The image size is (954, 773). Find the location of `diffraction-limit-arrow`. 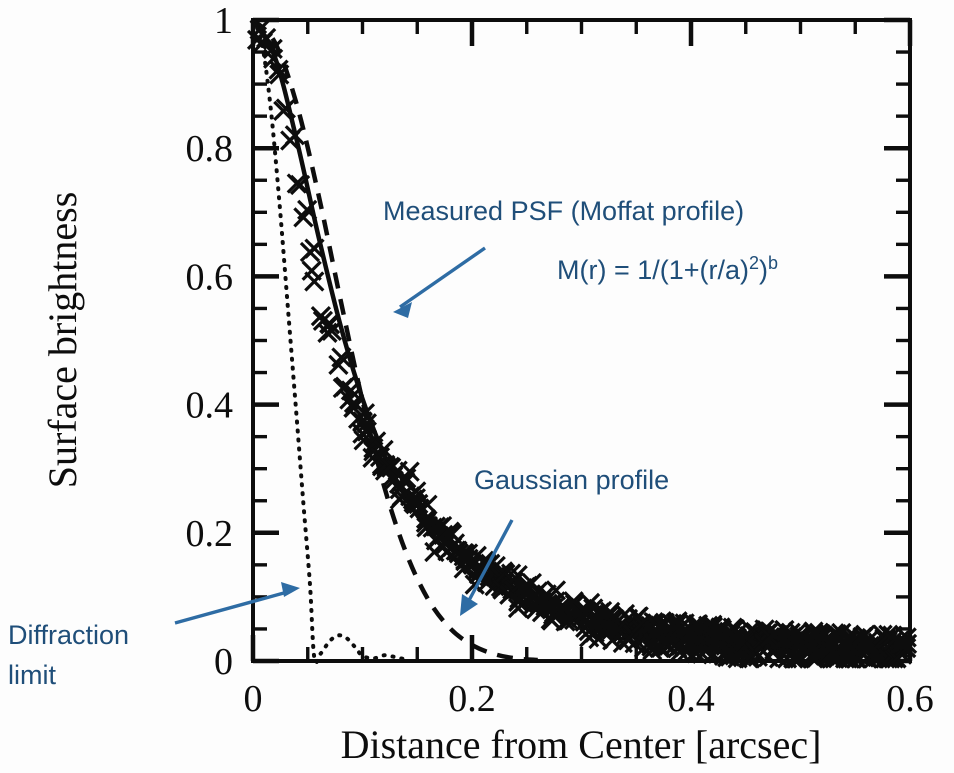

diffraction-limit-arrow is located at coordinates (237, 603).